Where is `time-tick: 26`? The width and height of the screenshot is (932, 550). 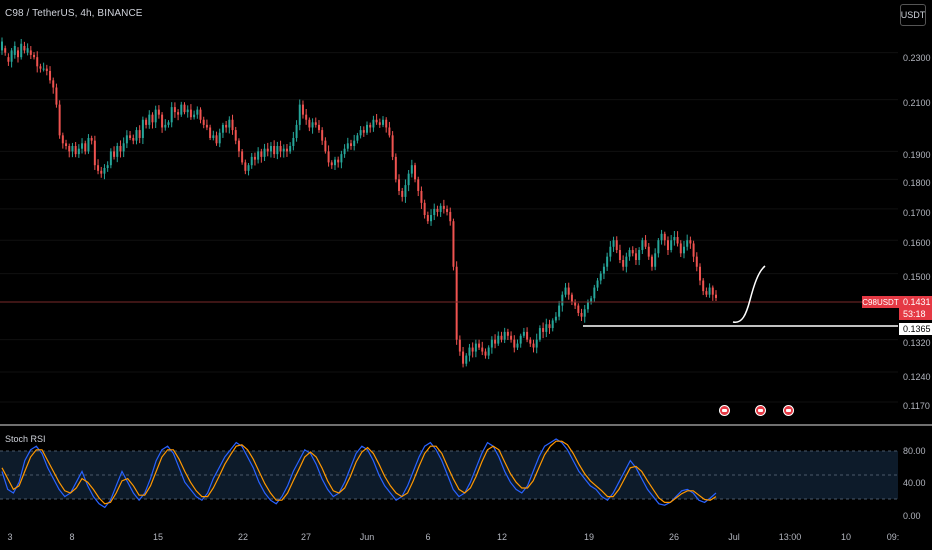
time-tick: 26 is located at coordinates (674, 537).